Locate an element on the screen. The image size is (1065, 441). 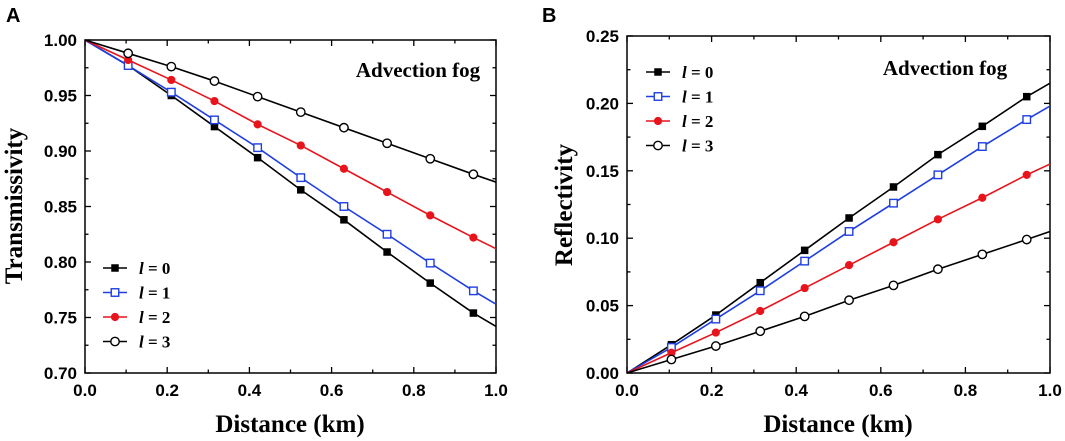
y-tick-label: 0.25 is located at coordinates (602, 36).